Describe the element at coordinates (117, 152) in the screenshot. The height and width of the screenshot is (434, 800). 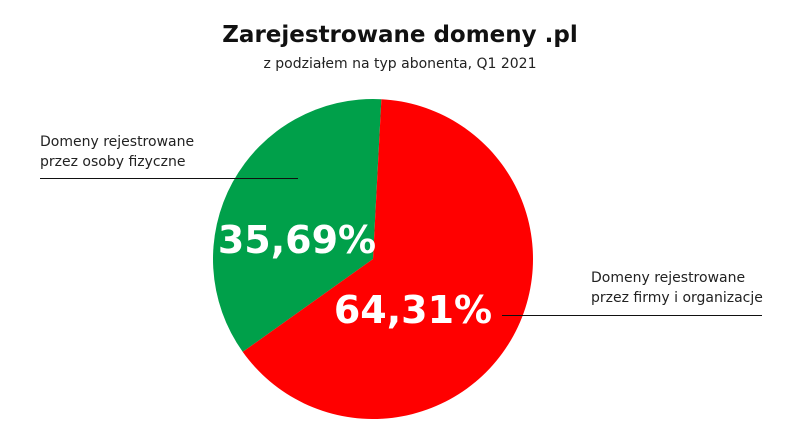
I see `slice-label-osoby-fizyczne: Domeny rejestrowane przez osoby fizyczne` at that location.